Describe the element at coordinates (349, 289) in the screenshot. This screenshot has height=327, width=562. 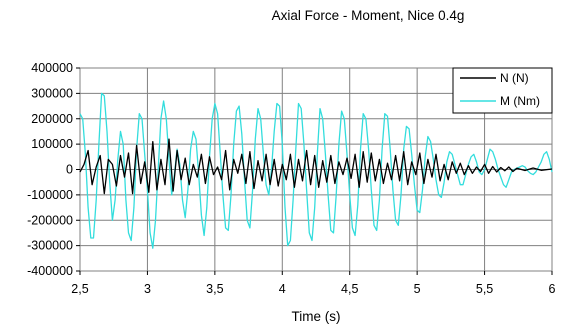
I see `x-tick-label: 4,5` at that location.